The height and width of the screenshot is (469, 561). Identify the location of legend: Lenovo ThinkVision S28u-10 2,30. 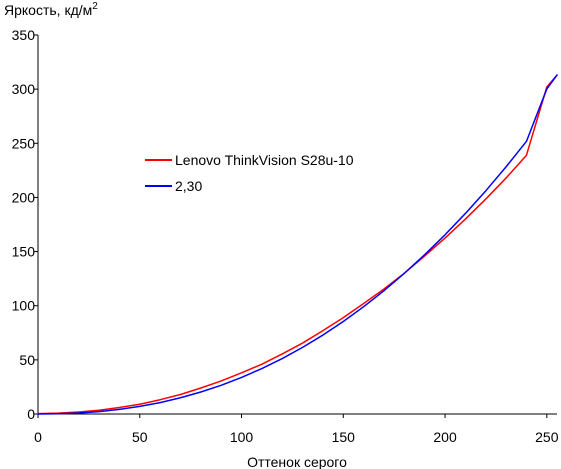
(249, 173).